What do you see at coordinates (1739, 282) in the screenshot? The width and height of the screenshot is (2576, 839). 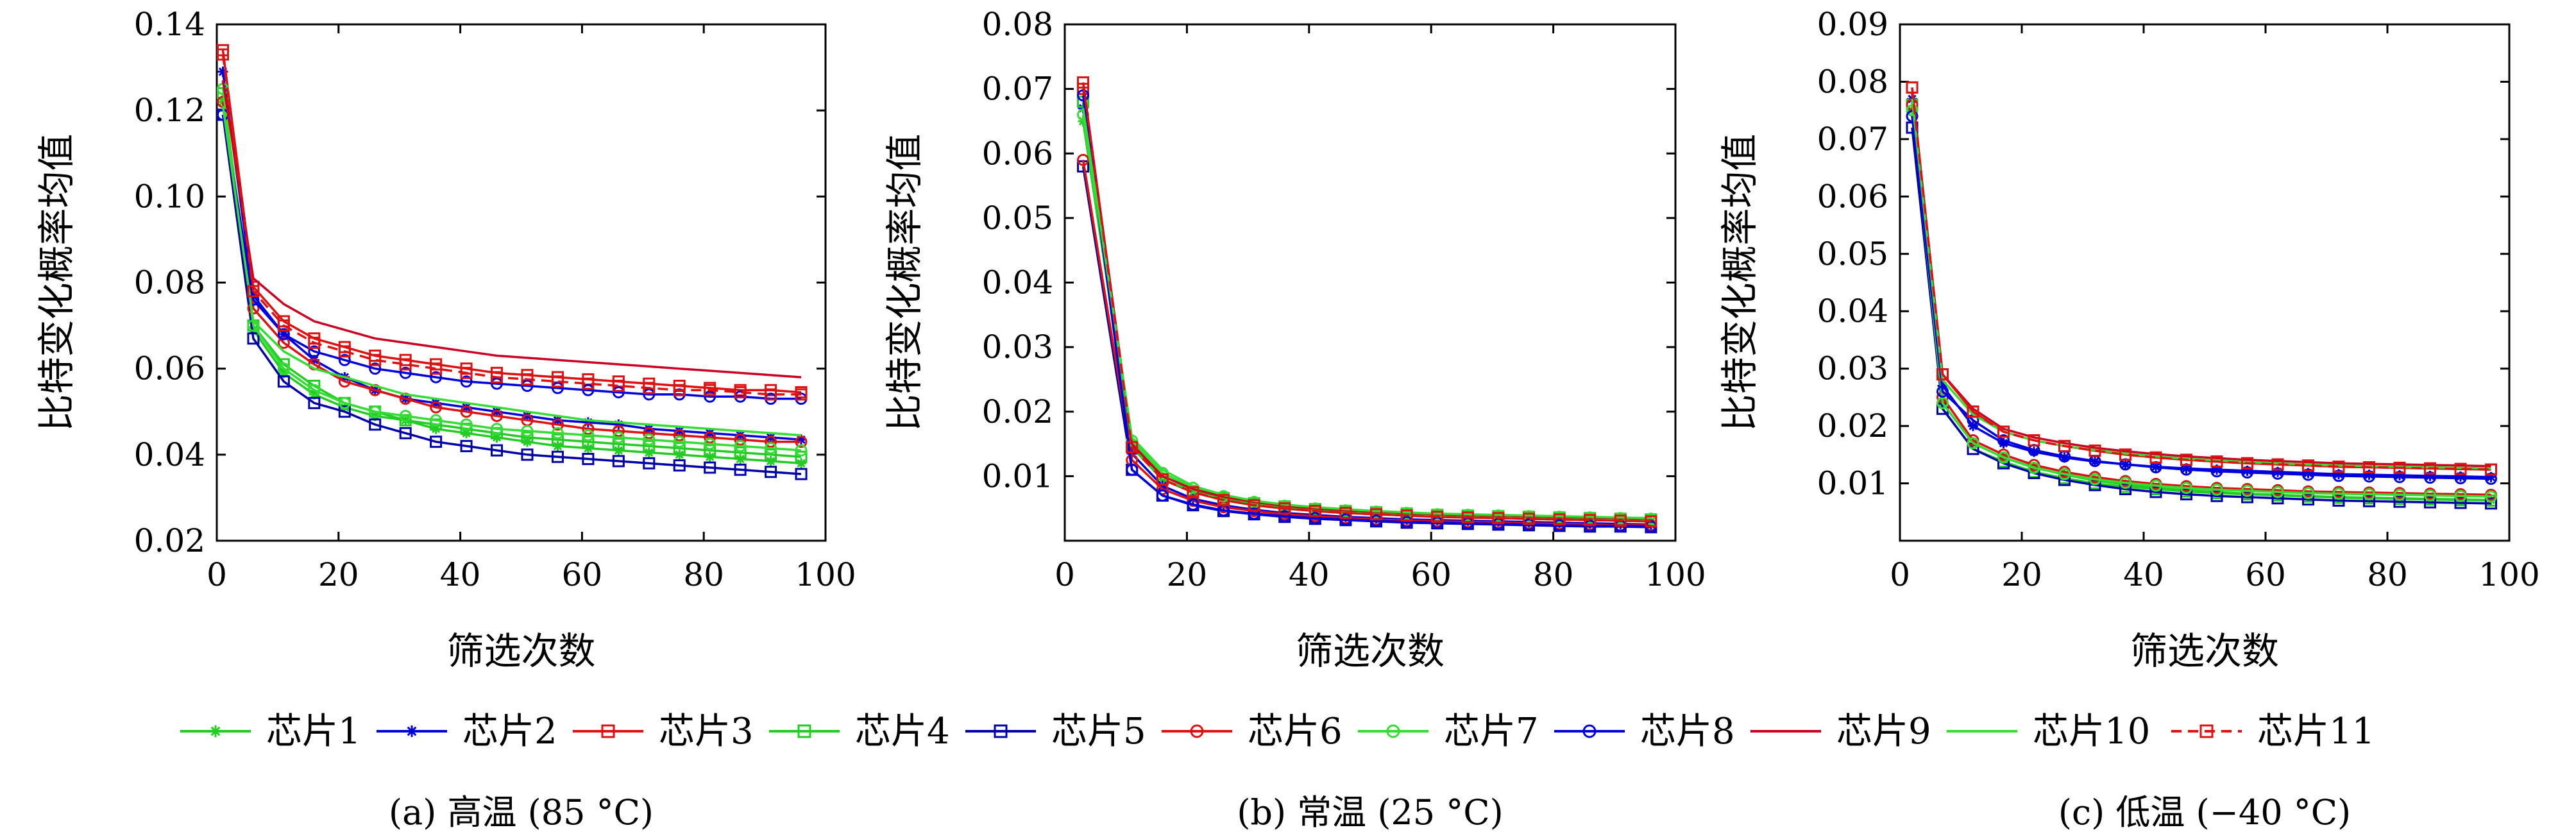 I see `y-axis-label: 比特变化概率均值` at bounding box center [1739, 282].